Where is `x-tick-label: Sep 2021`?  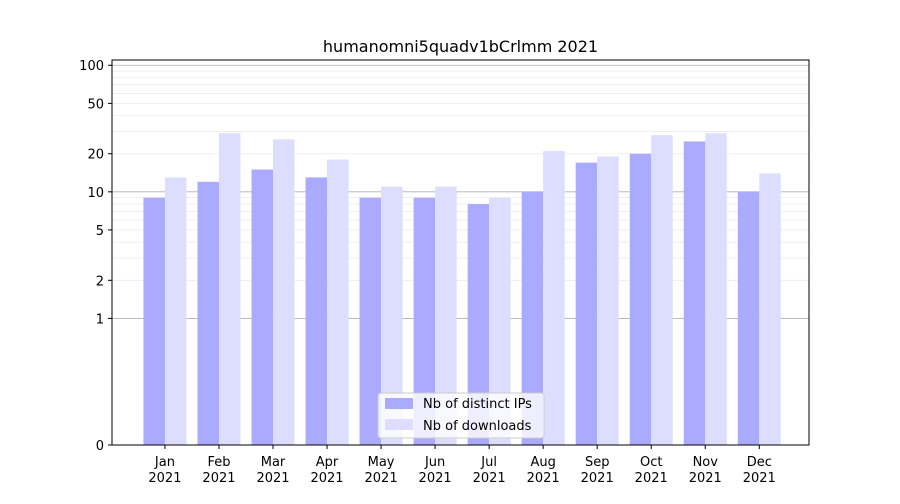
x-tick-label: Sep 2021 is located at coordinates (597, 470).